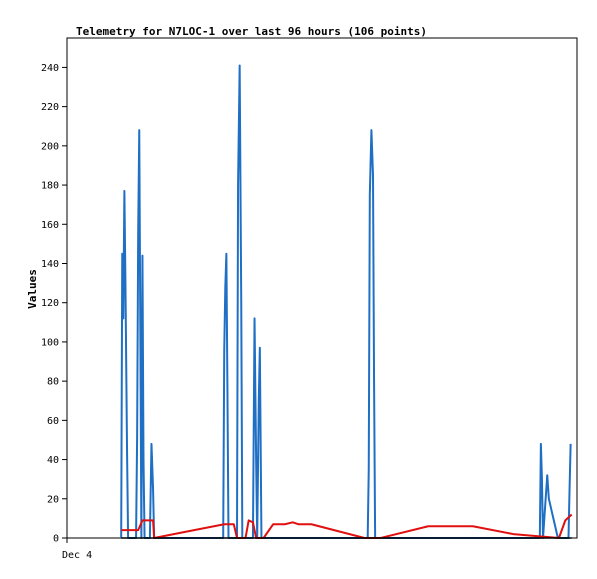 The image size is (597, 579). I want to click on y-tick-label: 20, so click(53, 499).